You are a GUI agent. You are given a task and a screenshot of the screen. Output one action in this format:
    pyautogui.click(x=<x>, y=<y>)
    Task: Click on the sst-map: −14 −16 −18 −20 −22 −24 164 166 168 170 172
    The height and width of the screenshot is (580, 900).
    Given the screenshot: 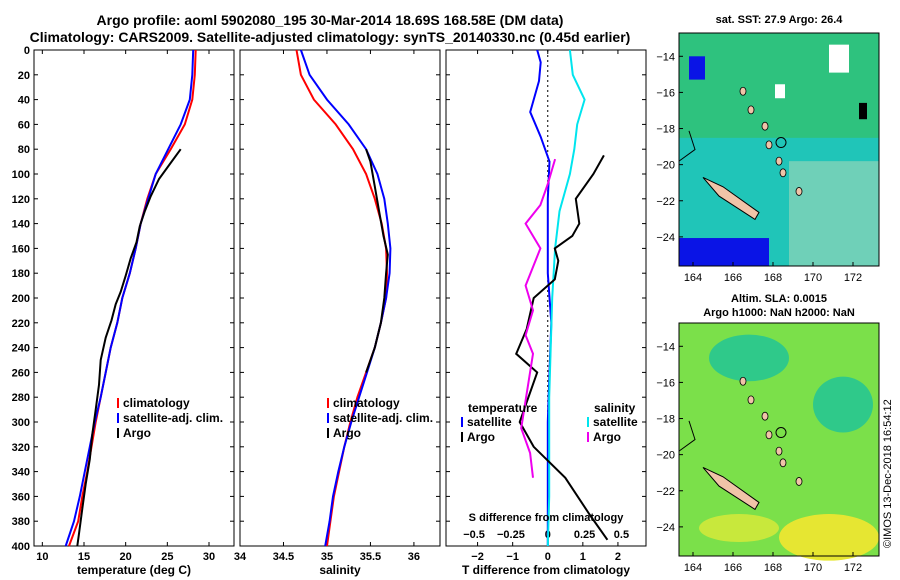 What is the action you would take?
    pyautogui.click(x=768, y=158)
    